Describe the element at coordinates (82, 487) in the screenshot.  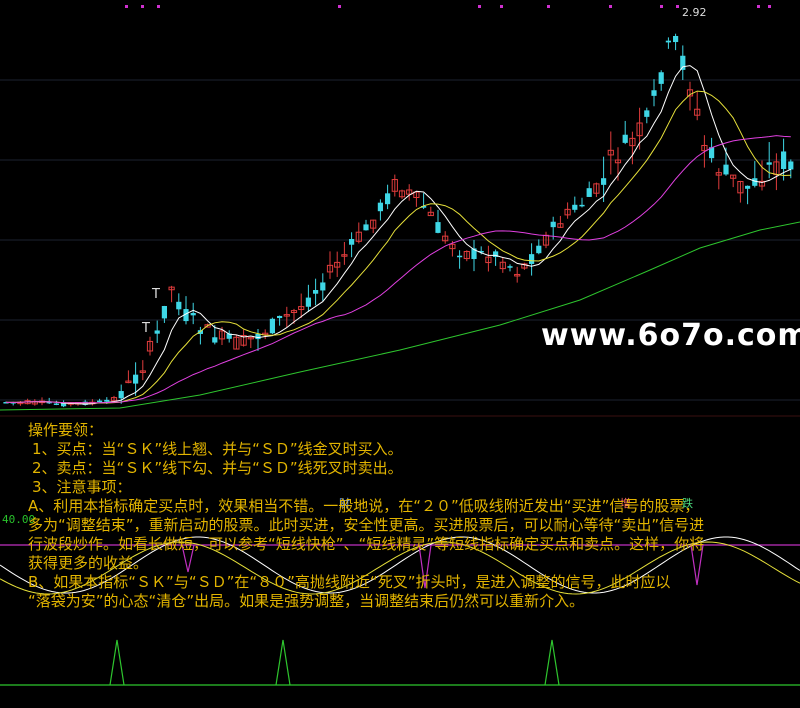
I see `note-line: 3、注意事项：` at that location.